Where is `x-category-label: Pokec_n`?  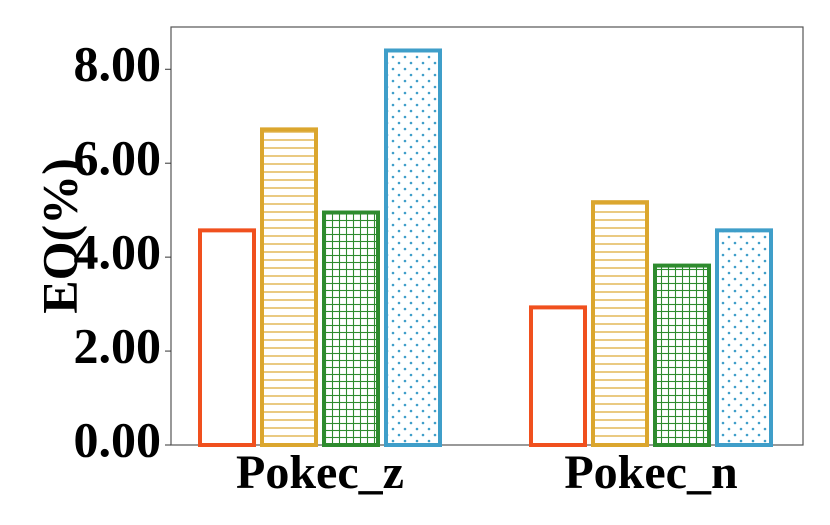
x-category-label: Pokec_n is located at coordinates (650, 472).